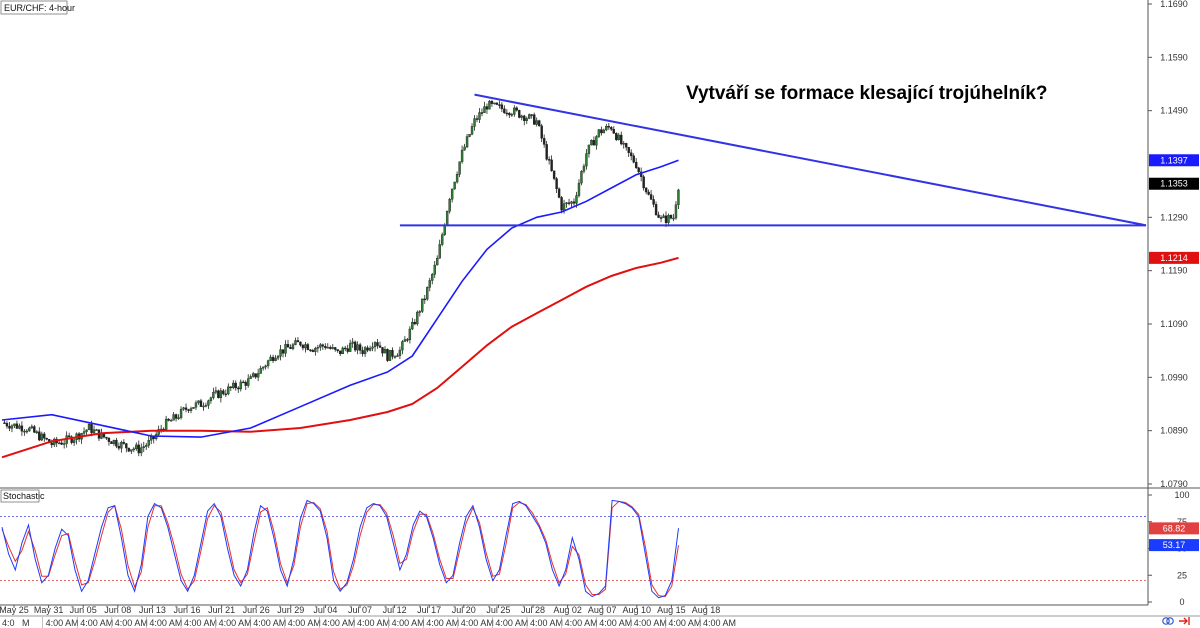  I want to click on time-tick-label: Aug 10, so click(637, 610).